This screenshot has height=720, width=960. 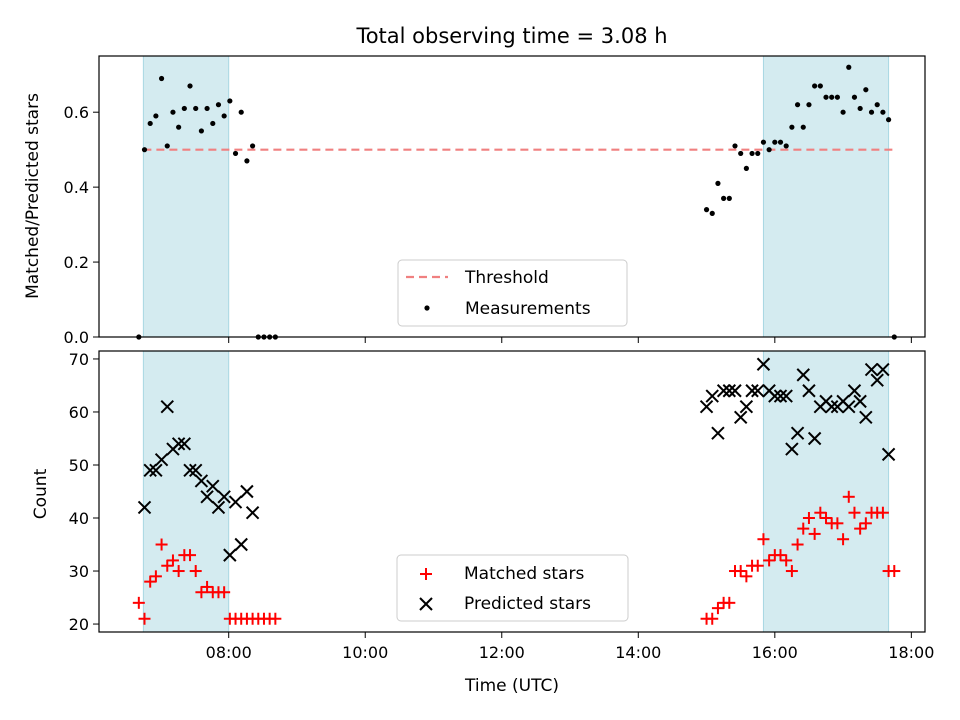 What do you see at coordinates (426, 604) in the screenshot?
I see `legend-predicted-swatch` at bounding box center [426, 604].